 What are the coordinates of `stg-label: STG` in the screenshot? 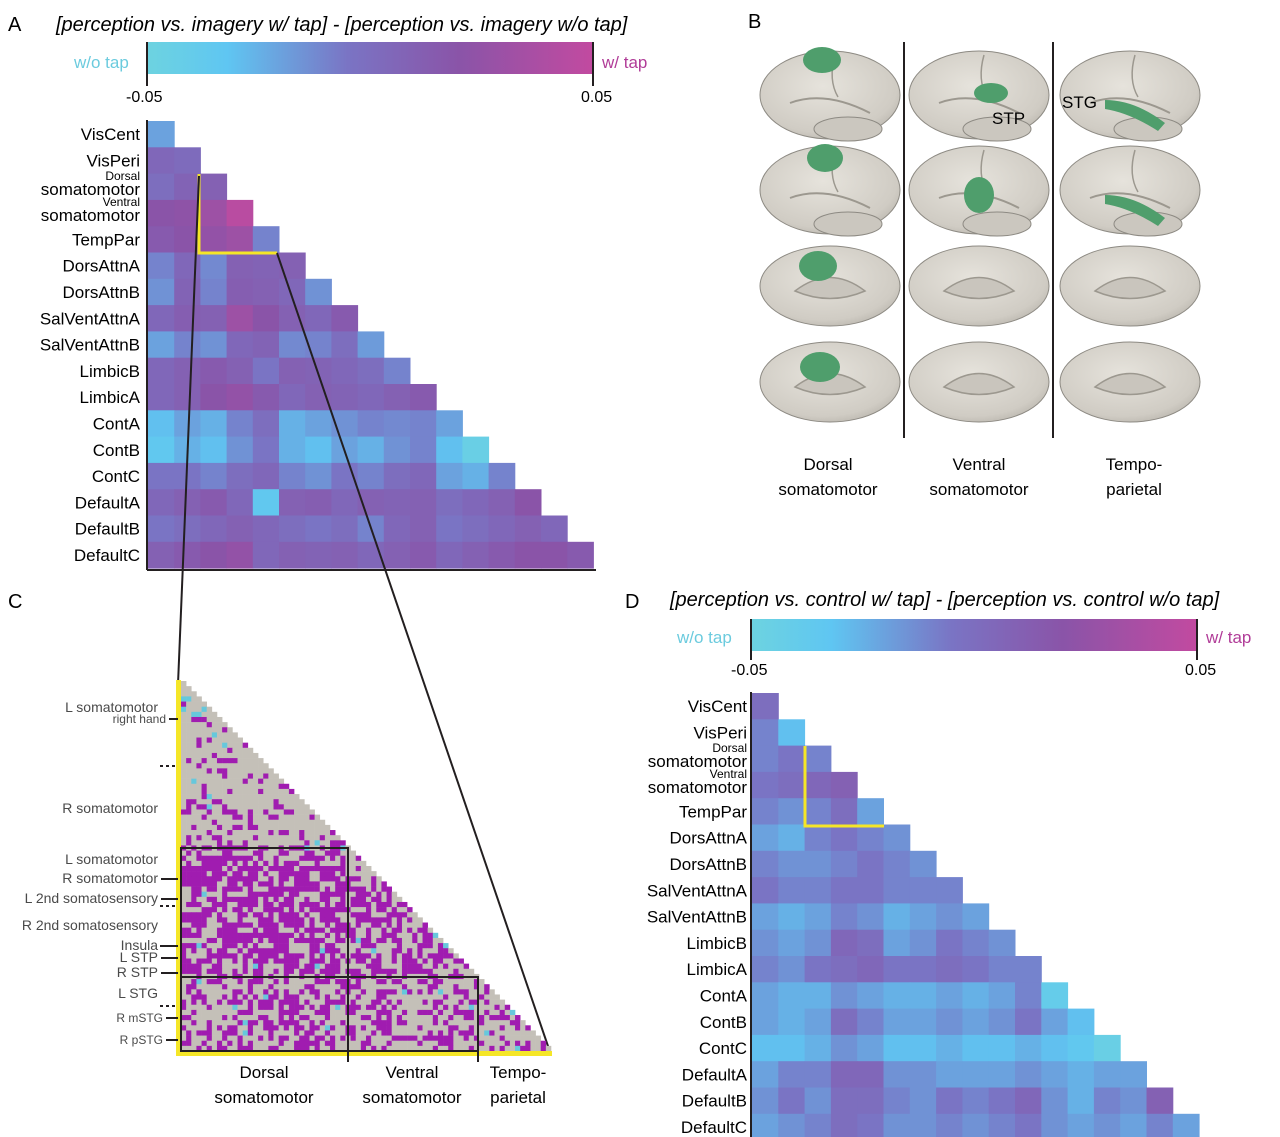 It's located at (1079, 102).